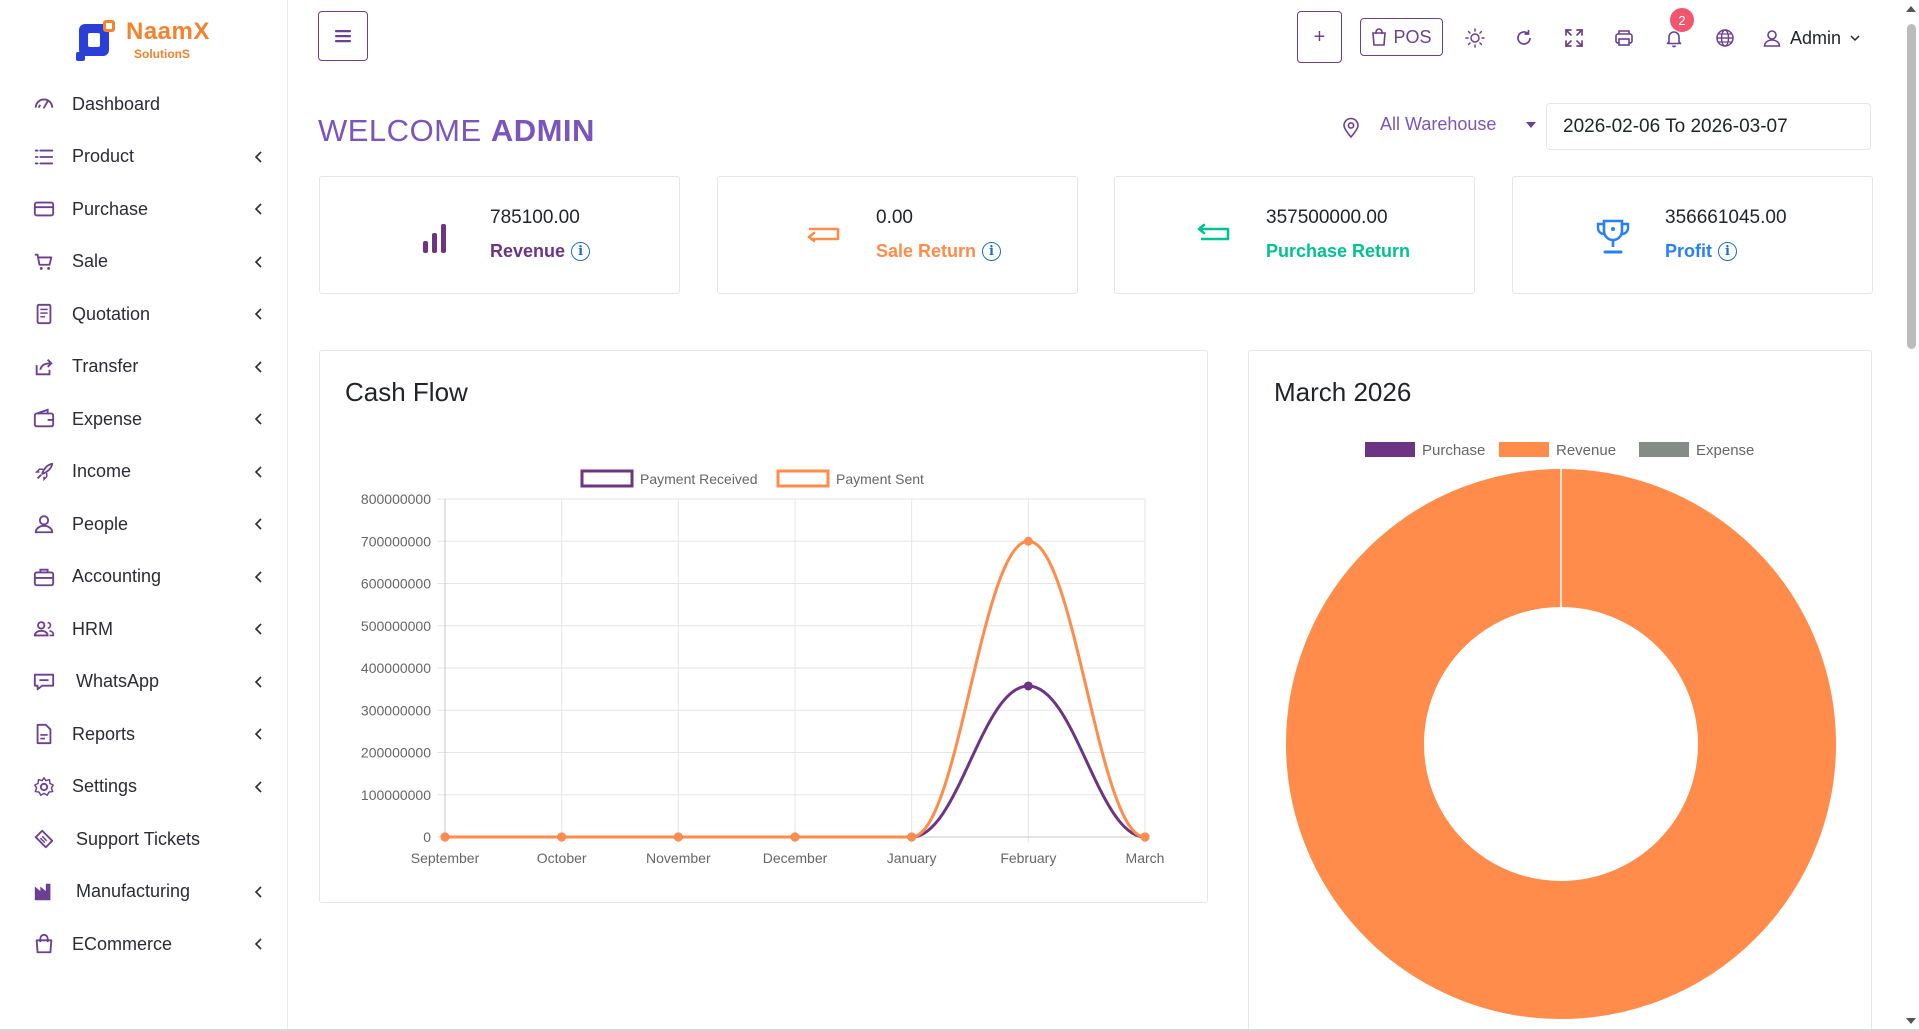  Describe the element at coordinates (1692, 235) in the screenshot. I see `profit-card: 356661045.00 Profit i` at that location.